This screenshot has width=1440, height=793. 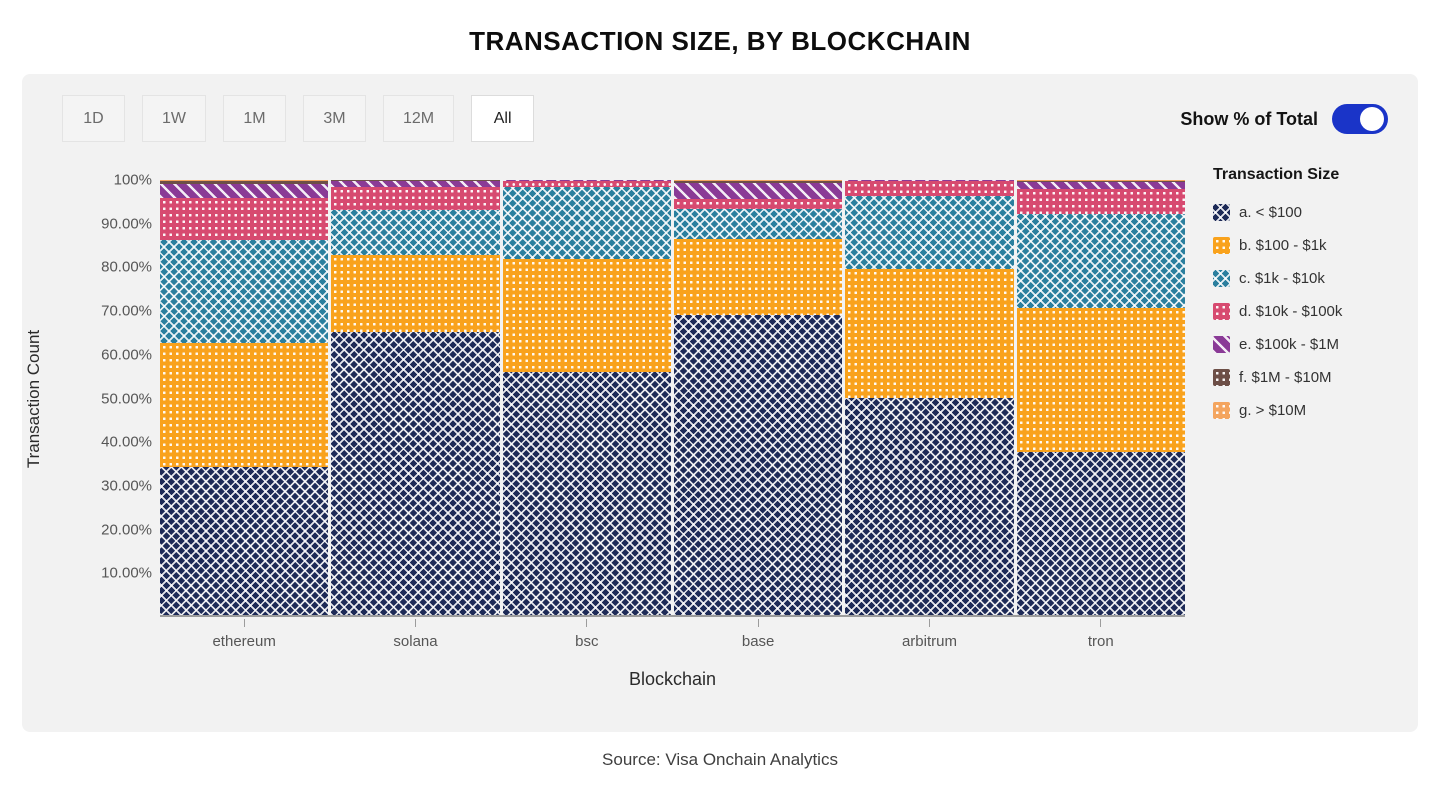 I want to click on bar-ethereum, so click(x=244, y=397).